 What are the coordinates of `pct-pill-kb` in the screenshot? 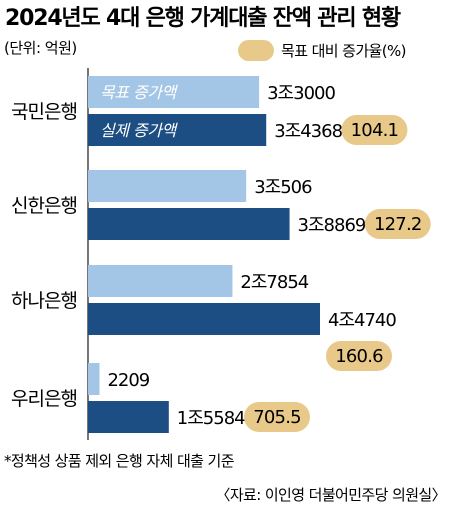 It's located at (374, 130).